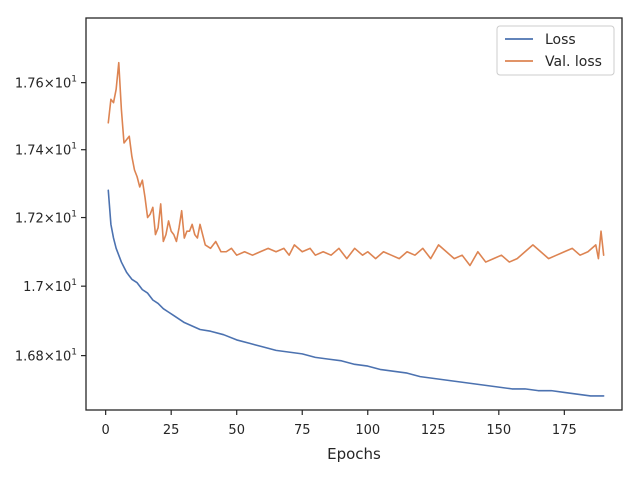 Image resolution: width=640 pixels, height=480 pixels. Describe the element at coordinates (50, 286) in the screenshot. I see `y-tick-label: 1.7×10¹` at that location.